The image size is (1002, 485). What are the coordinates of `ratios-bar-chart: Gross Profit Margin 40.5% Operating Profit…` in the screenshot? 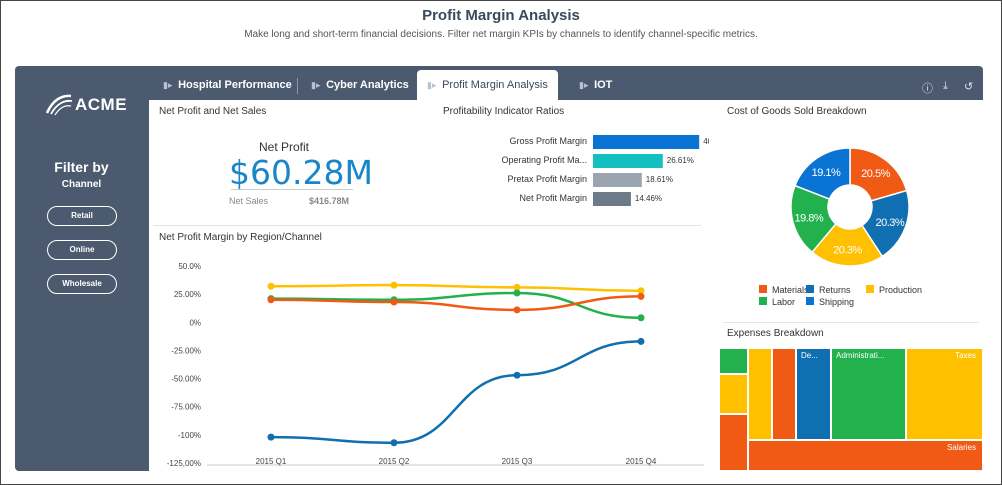 It's located at (605, 170).